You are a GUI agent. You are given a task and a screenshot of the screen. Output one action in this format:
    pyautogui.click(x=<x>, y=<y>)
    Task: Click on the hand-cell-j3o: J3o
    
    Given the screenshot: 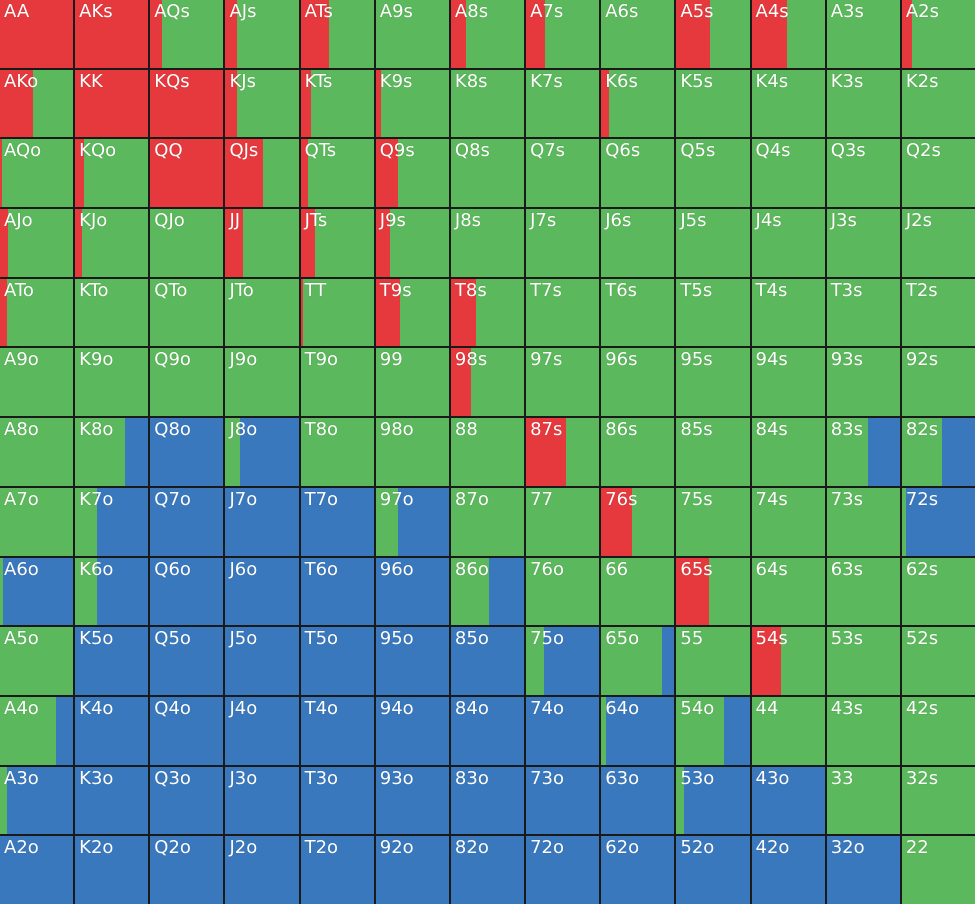 What is the action you would take?
    pyautogui.click(x=262, y=800)
    